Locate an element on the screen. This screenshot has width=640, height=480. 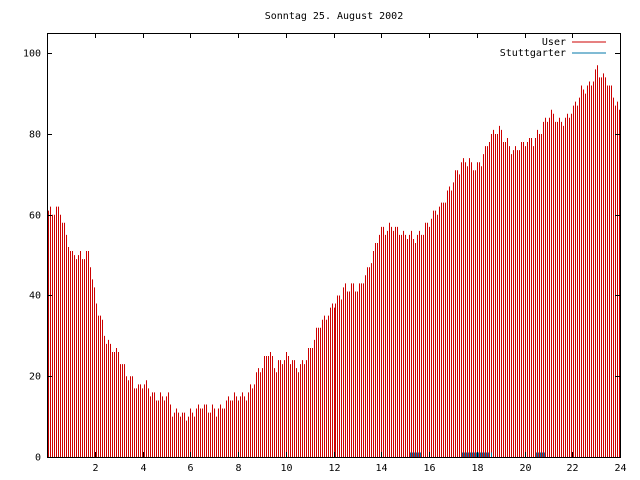
x-tick-label: 10 is located at coordinates (286, 468).